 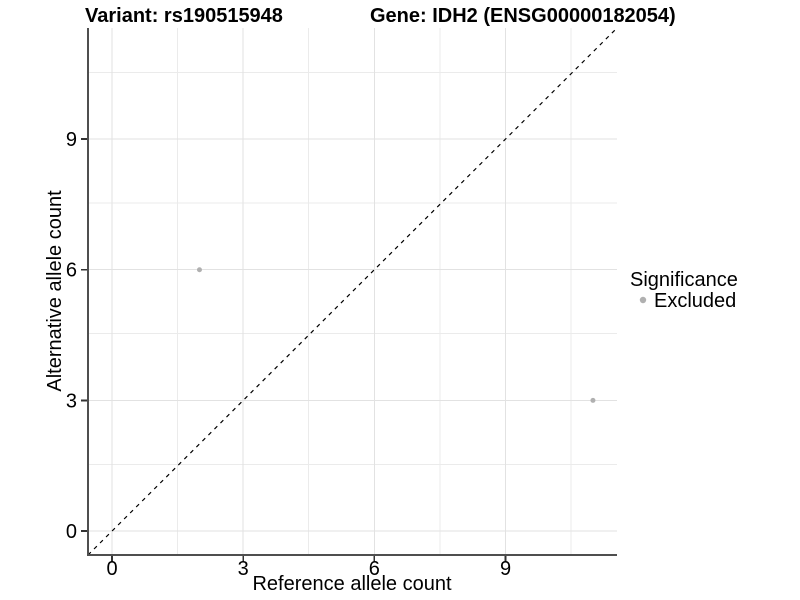 I want to click on x-tick-6: 6, so click(x=374, y=569).